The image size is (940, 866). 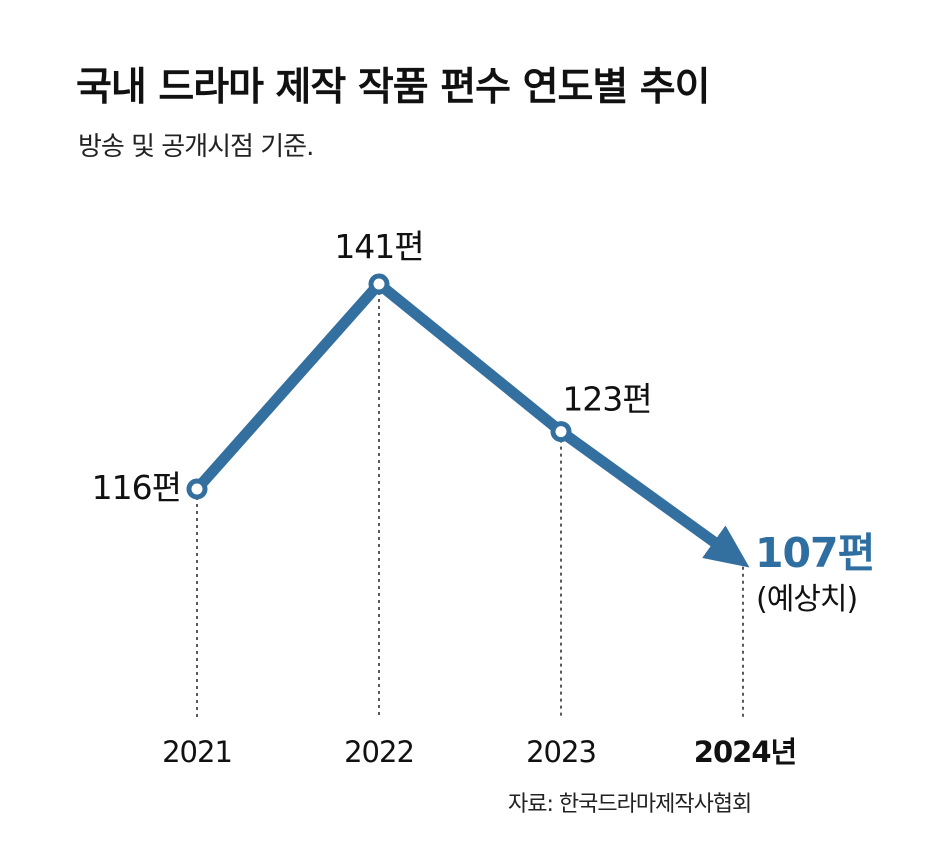 I want to click on chart-title: 국내 드라마 제작 작품 편수 연도별 추이, so click(x=393, y=87).